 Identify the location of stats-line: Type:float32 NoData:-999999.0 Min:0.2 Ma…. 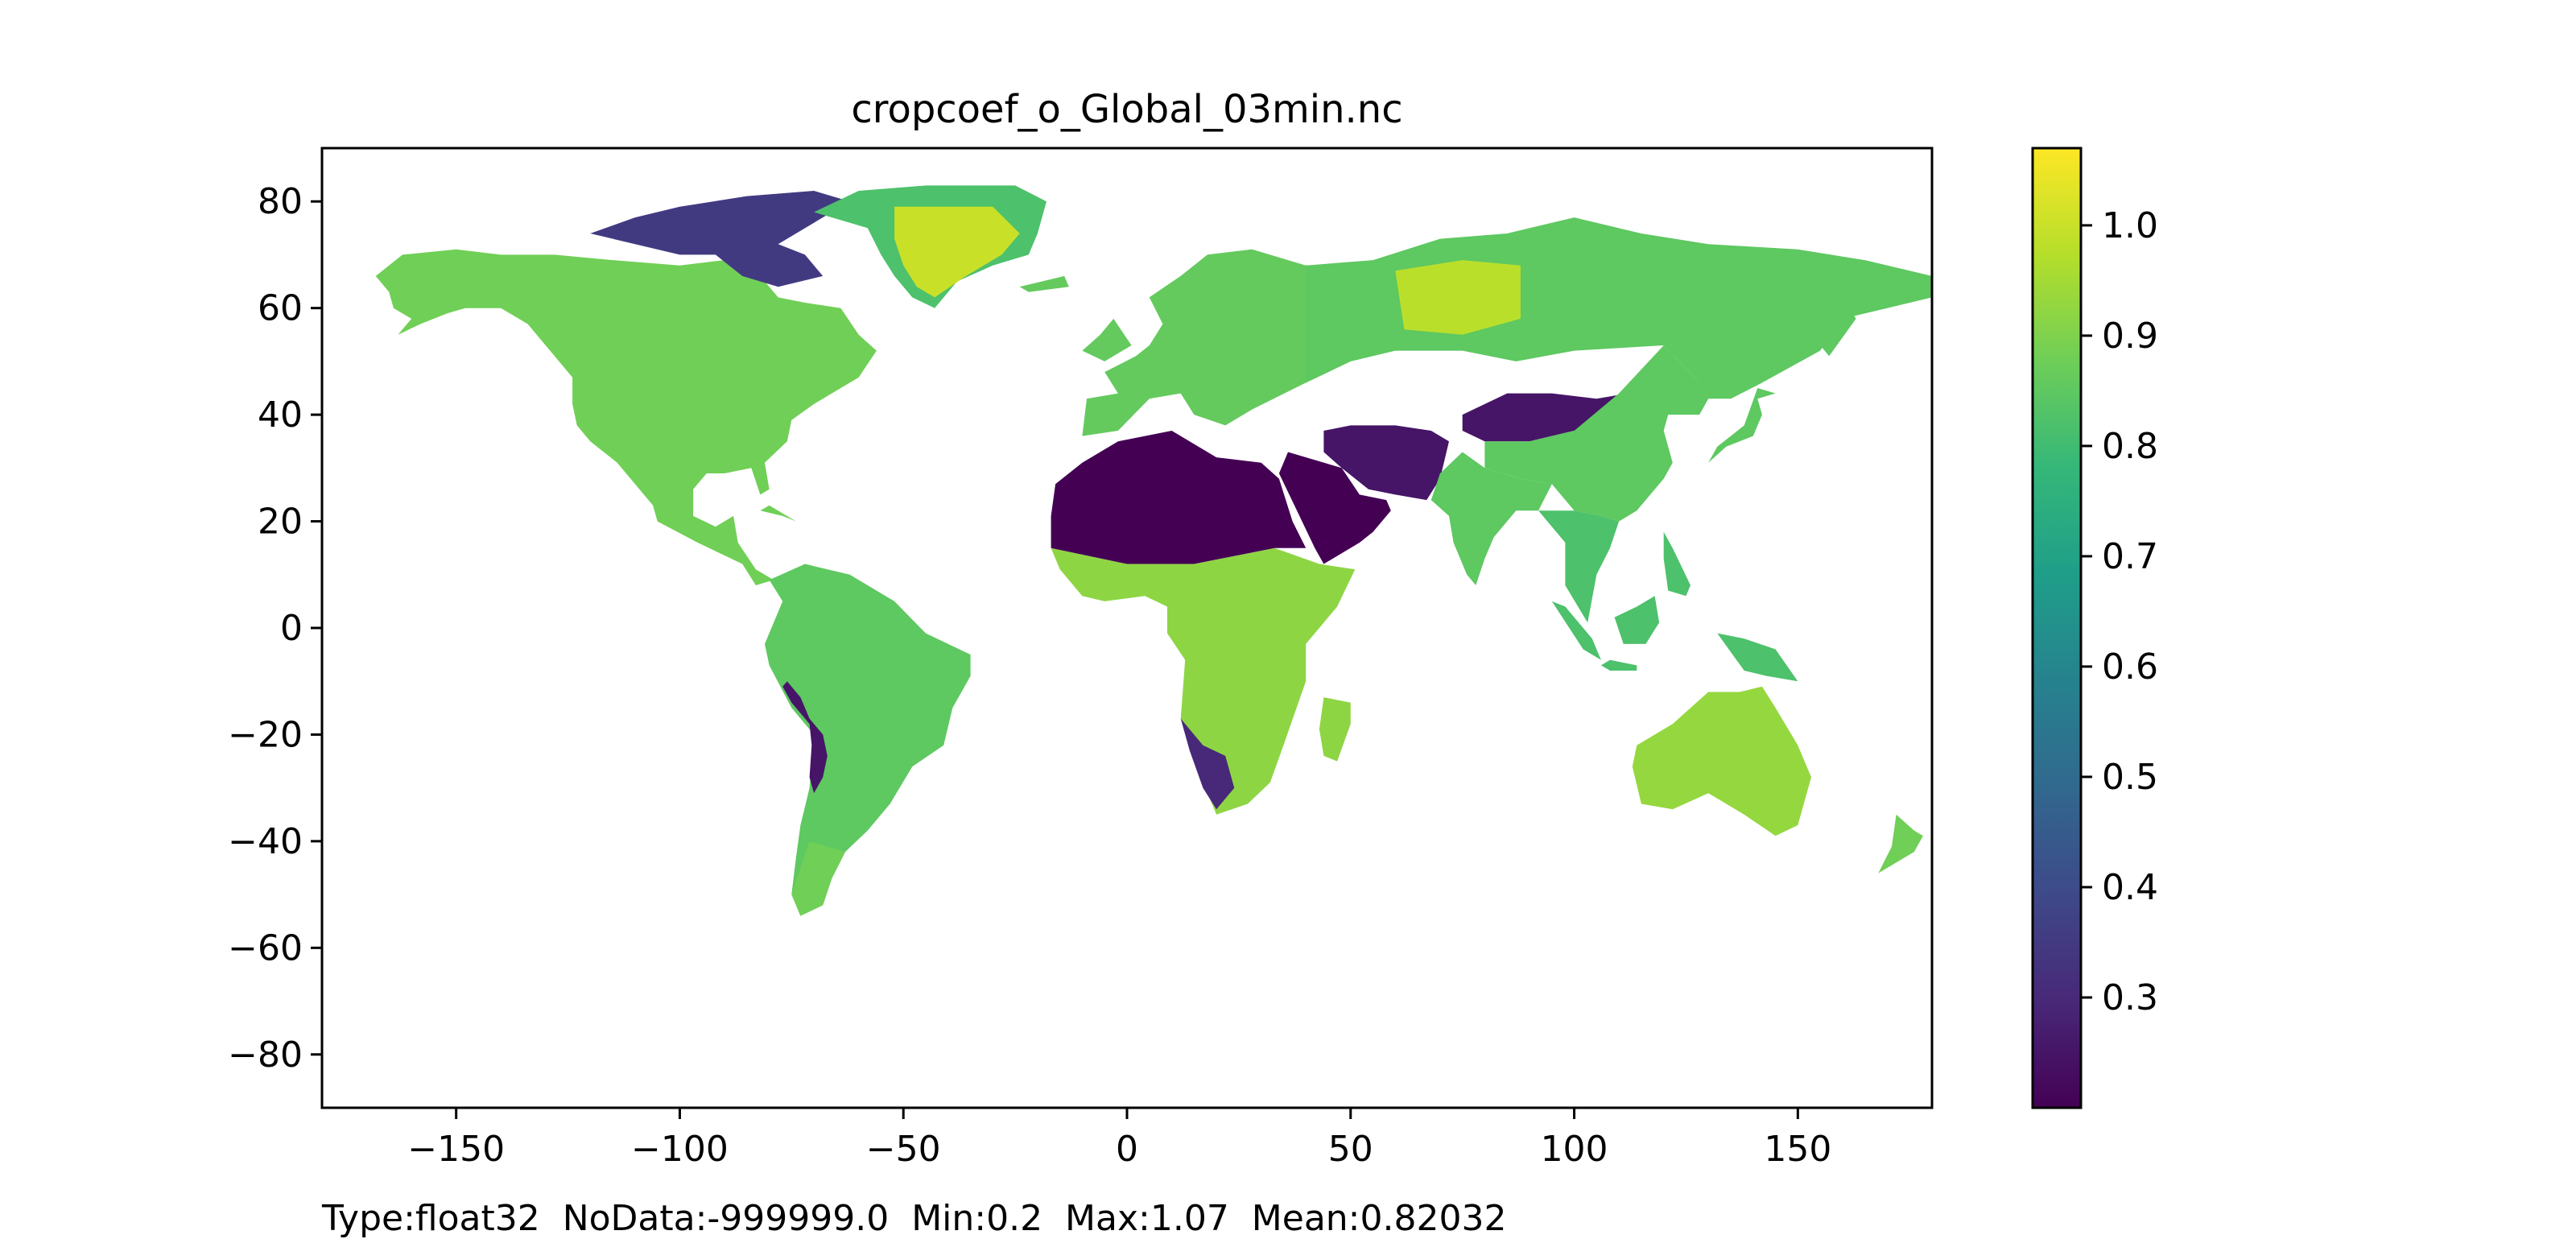
(914, 1218).